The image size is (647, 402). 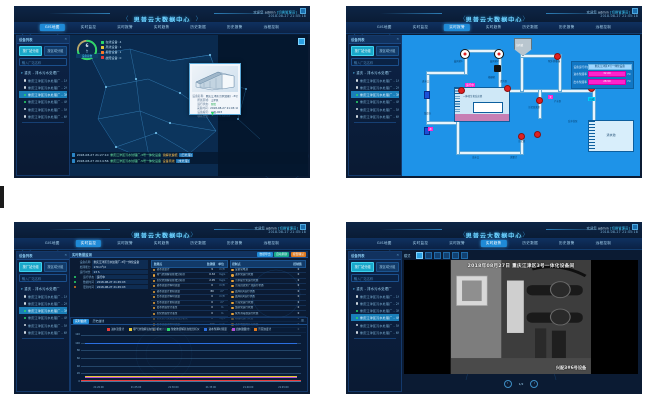 What do you see at coordinates (302, 321) in the screenshot?
I see `menu-icon: ☰` at bounding box center [302, 321].